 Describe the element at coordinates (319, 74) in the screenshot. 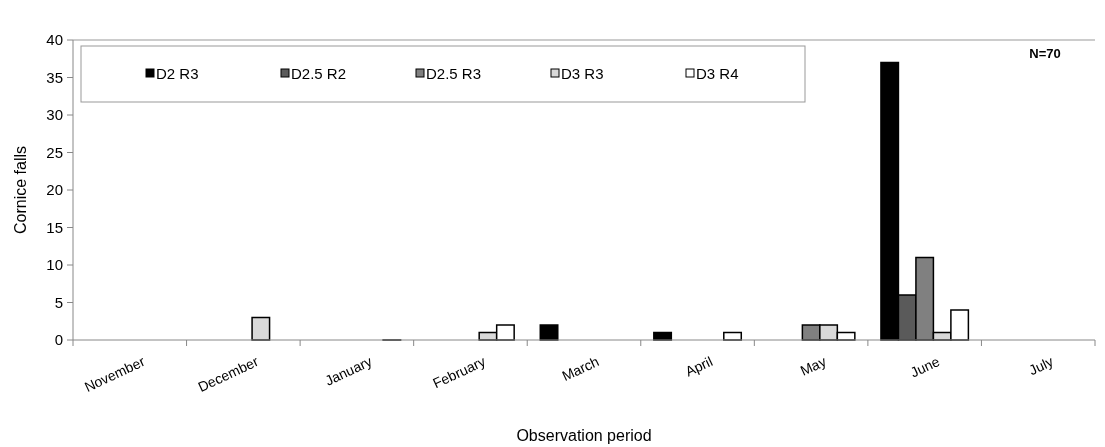

I see `legend-label: D2.5 R2` at that location.